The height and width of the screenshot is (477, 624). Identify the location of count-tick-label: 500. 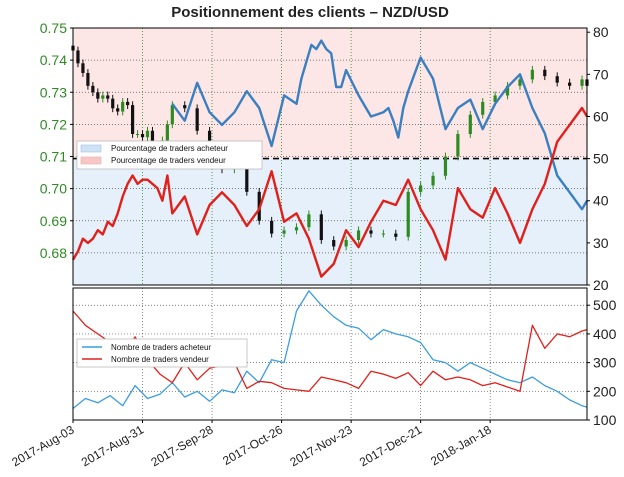
(605, 305).